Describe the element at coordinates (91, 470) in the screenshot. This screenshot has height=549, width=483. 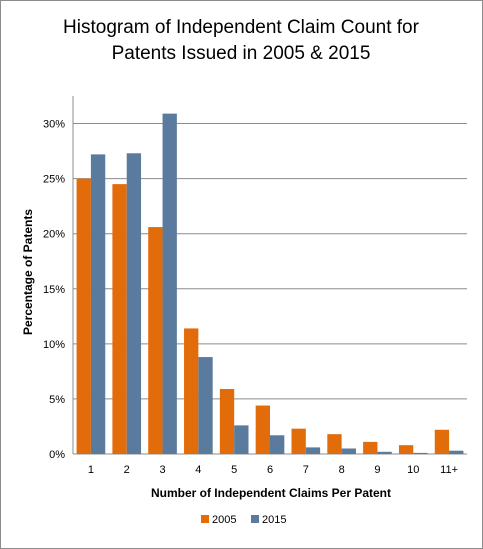
I see `x-tick-label: 1` at that location.